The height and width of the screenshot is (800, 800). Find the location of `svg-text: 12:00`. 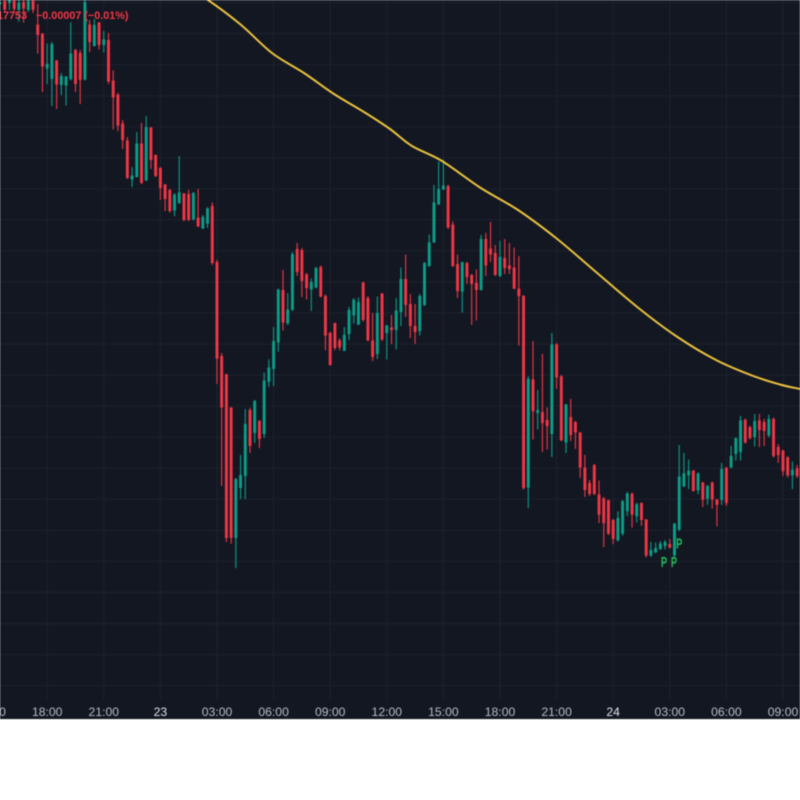

svg-text: 12:00 is located at coordinates (387, 712).